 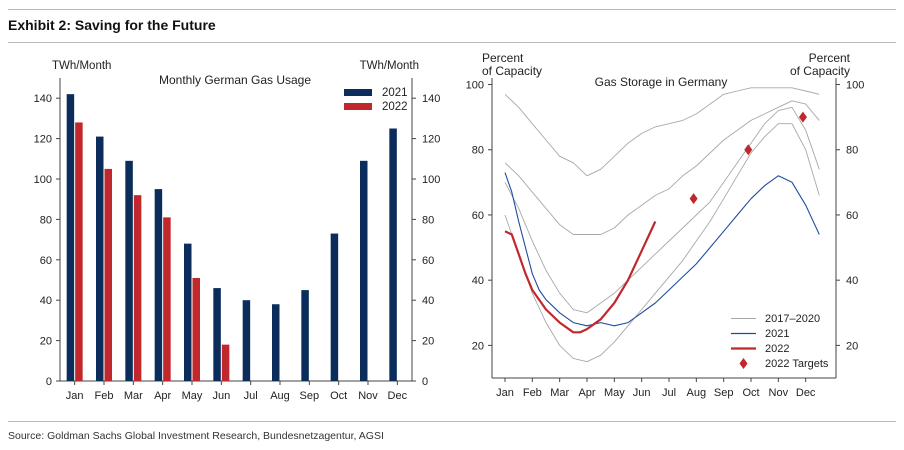 I want to click on line-xtick-label: Oct, so click(x=750, y=393).